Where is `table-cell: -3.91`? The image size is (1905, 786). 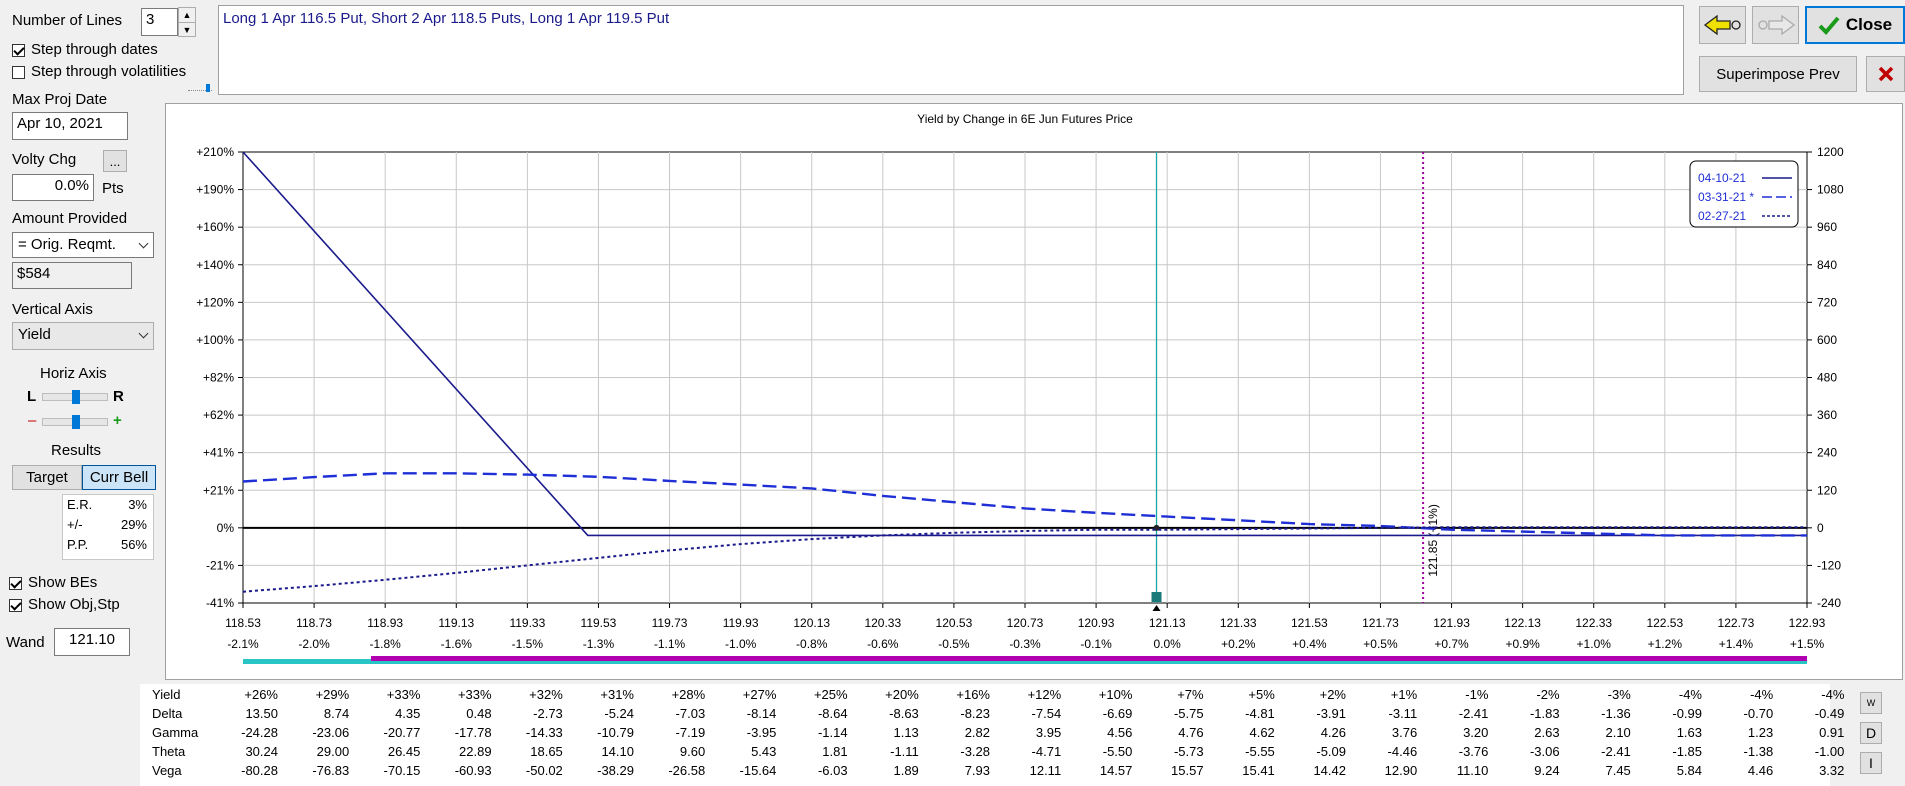
table-cell: -3.91 is located at coordinates (1331, 713).